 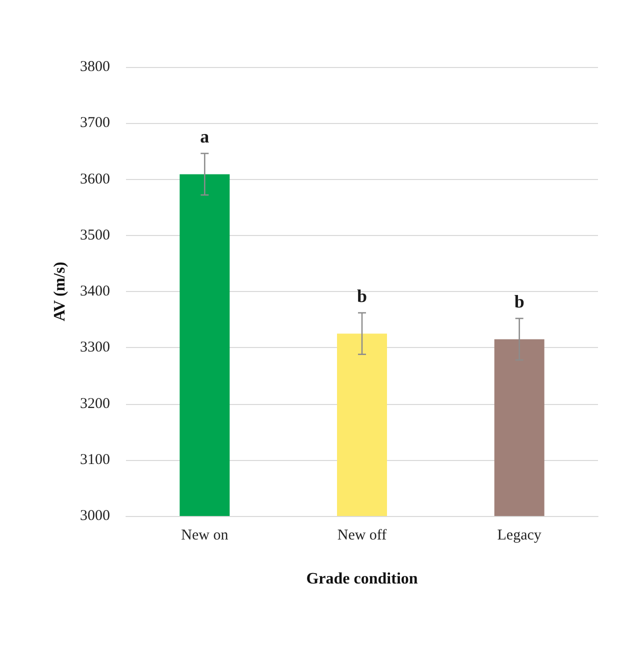 What do you see at coordinates (519, 536) in the screenshot?
I see `x-tick-label: Legacy` at bounding box center [519, 536].